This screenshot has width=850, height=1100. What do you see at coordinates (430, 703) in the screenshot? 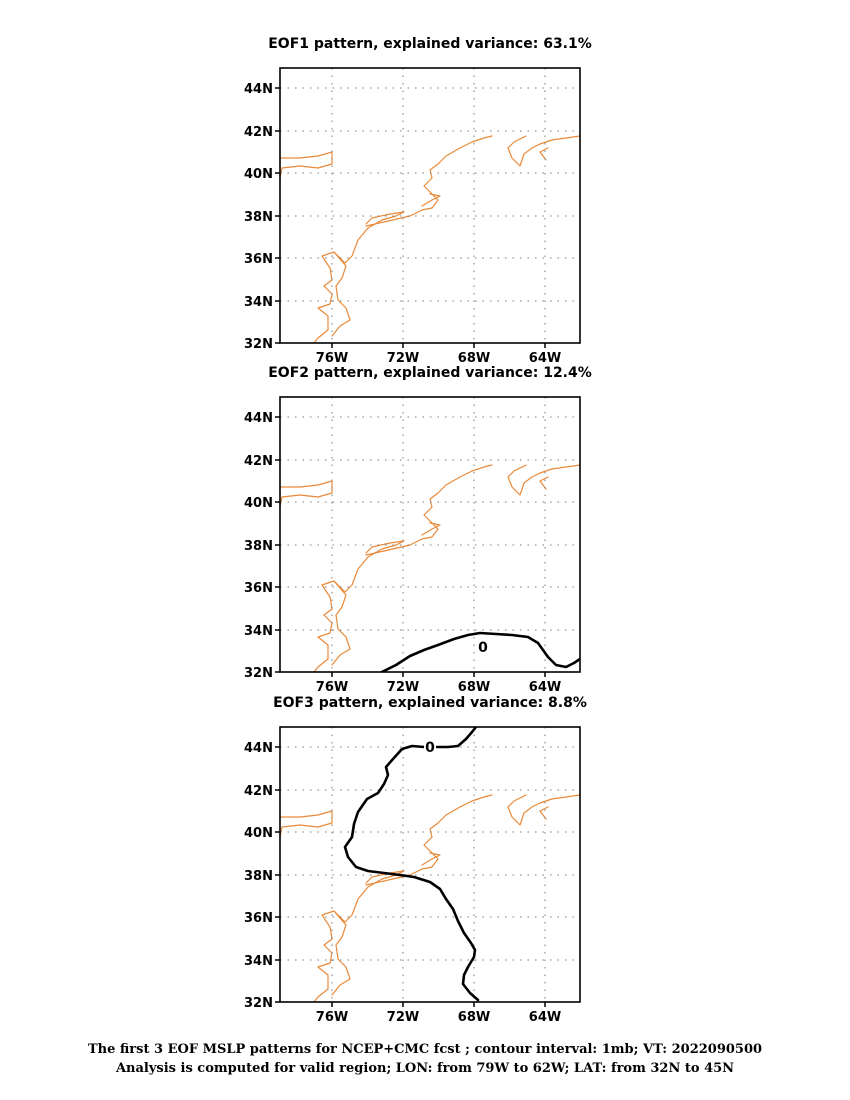
I see `panel-title: EOF3 pattern, explained variance: 8.8%` at bounding box center [430, 703].